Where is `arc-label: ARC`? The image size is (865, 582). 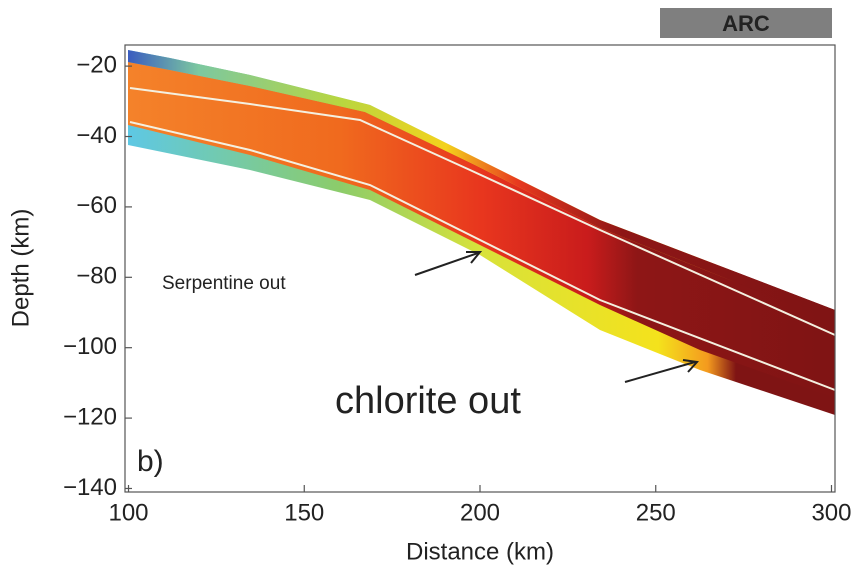 arc-label: ARC is located at coordinates (746, 23).